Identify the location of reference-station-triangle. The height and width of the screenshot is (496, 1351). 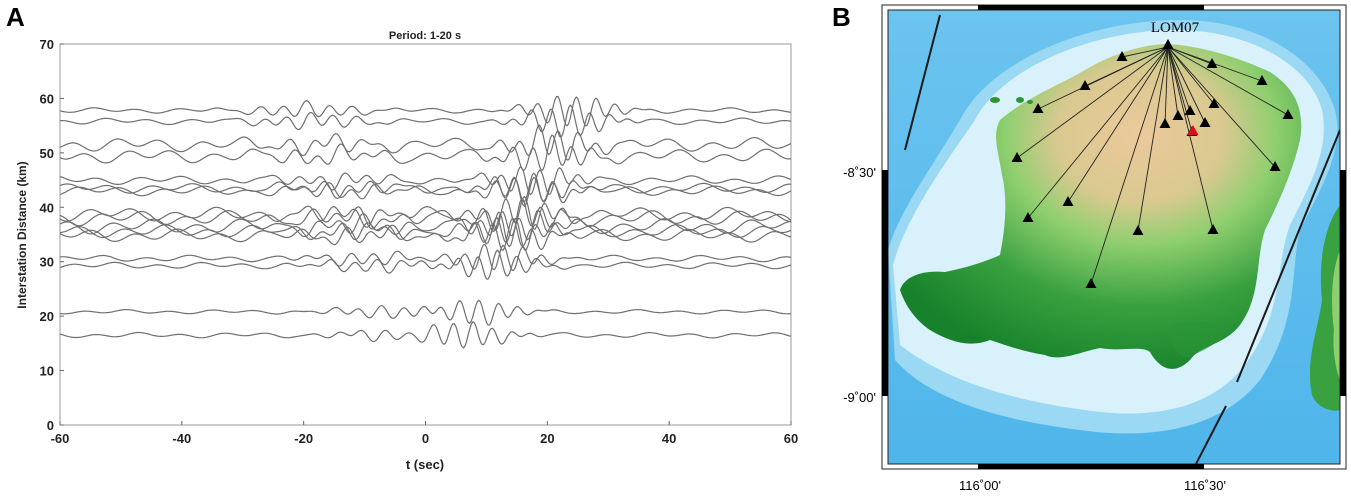
(1168, 44).